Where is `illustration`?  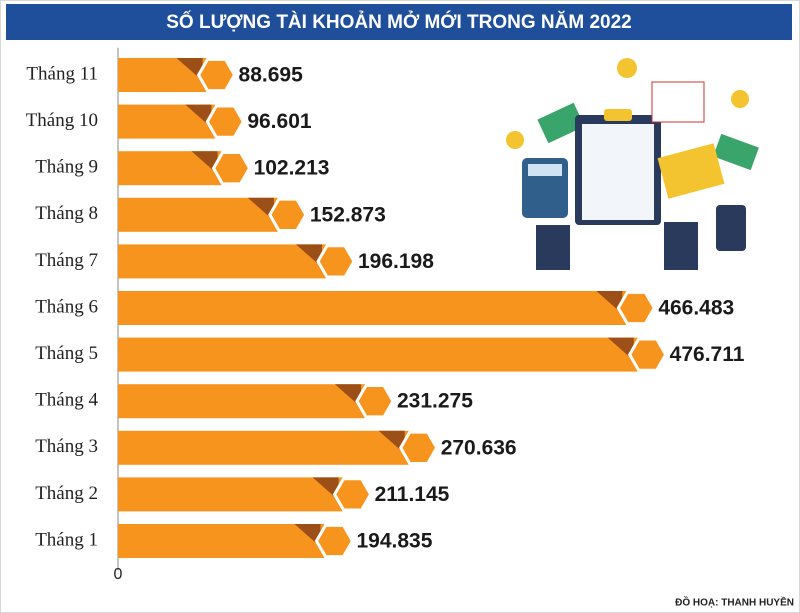
illustration is located at coordinates (632, 164).